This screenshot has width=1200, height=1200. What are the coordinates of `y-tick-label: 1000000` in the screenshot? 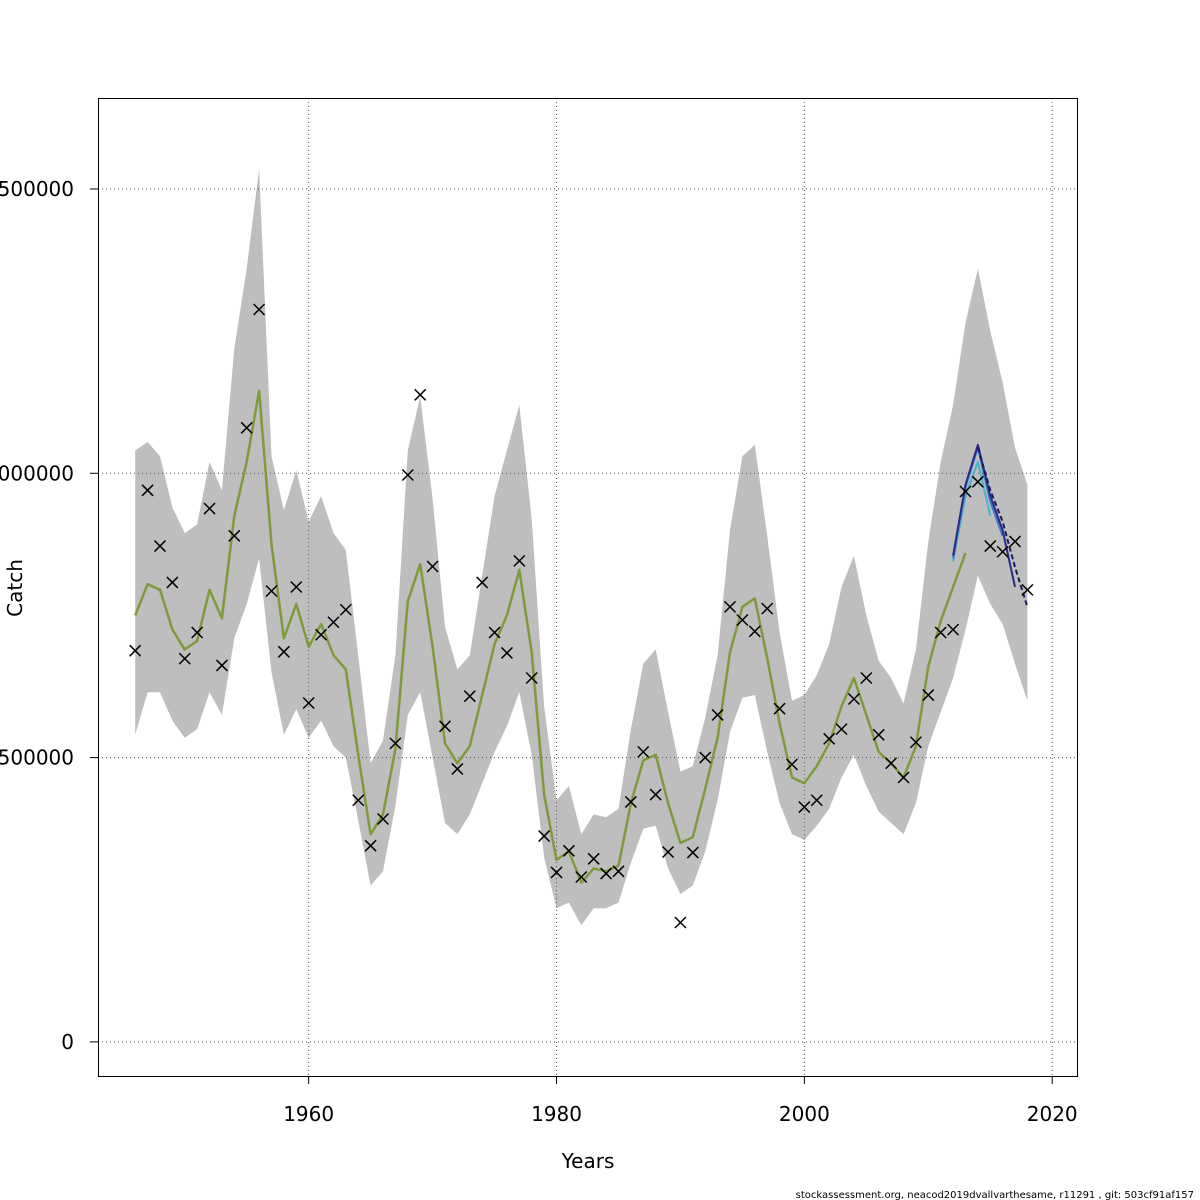 It's located at (37, 473).